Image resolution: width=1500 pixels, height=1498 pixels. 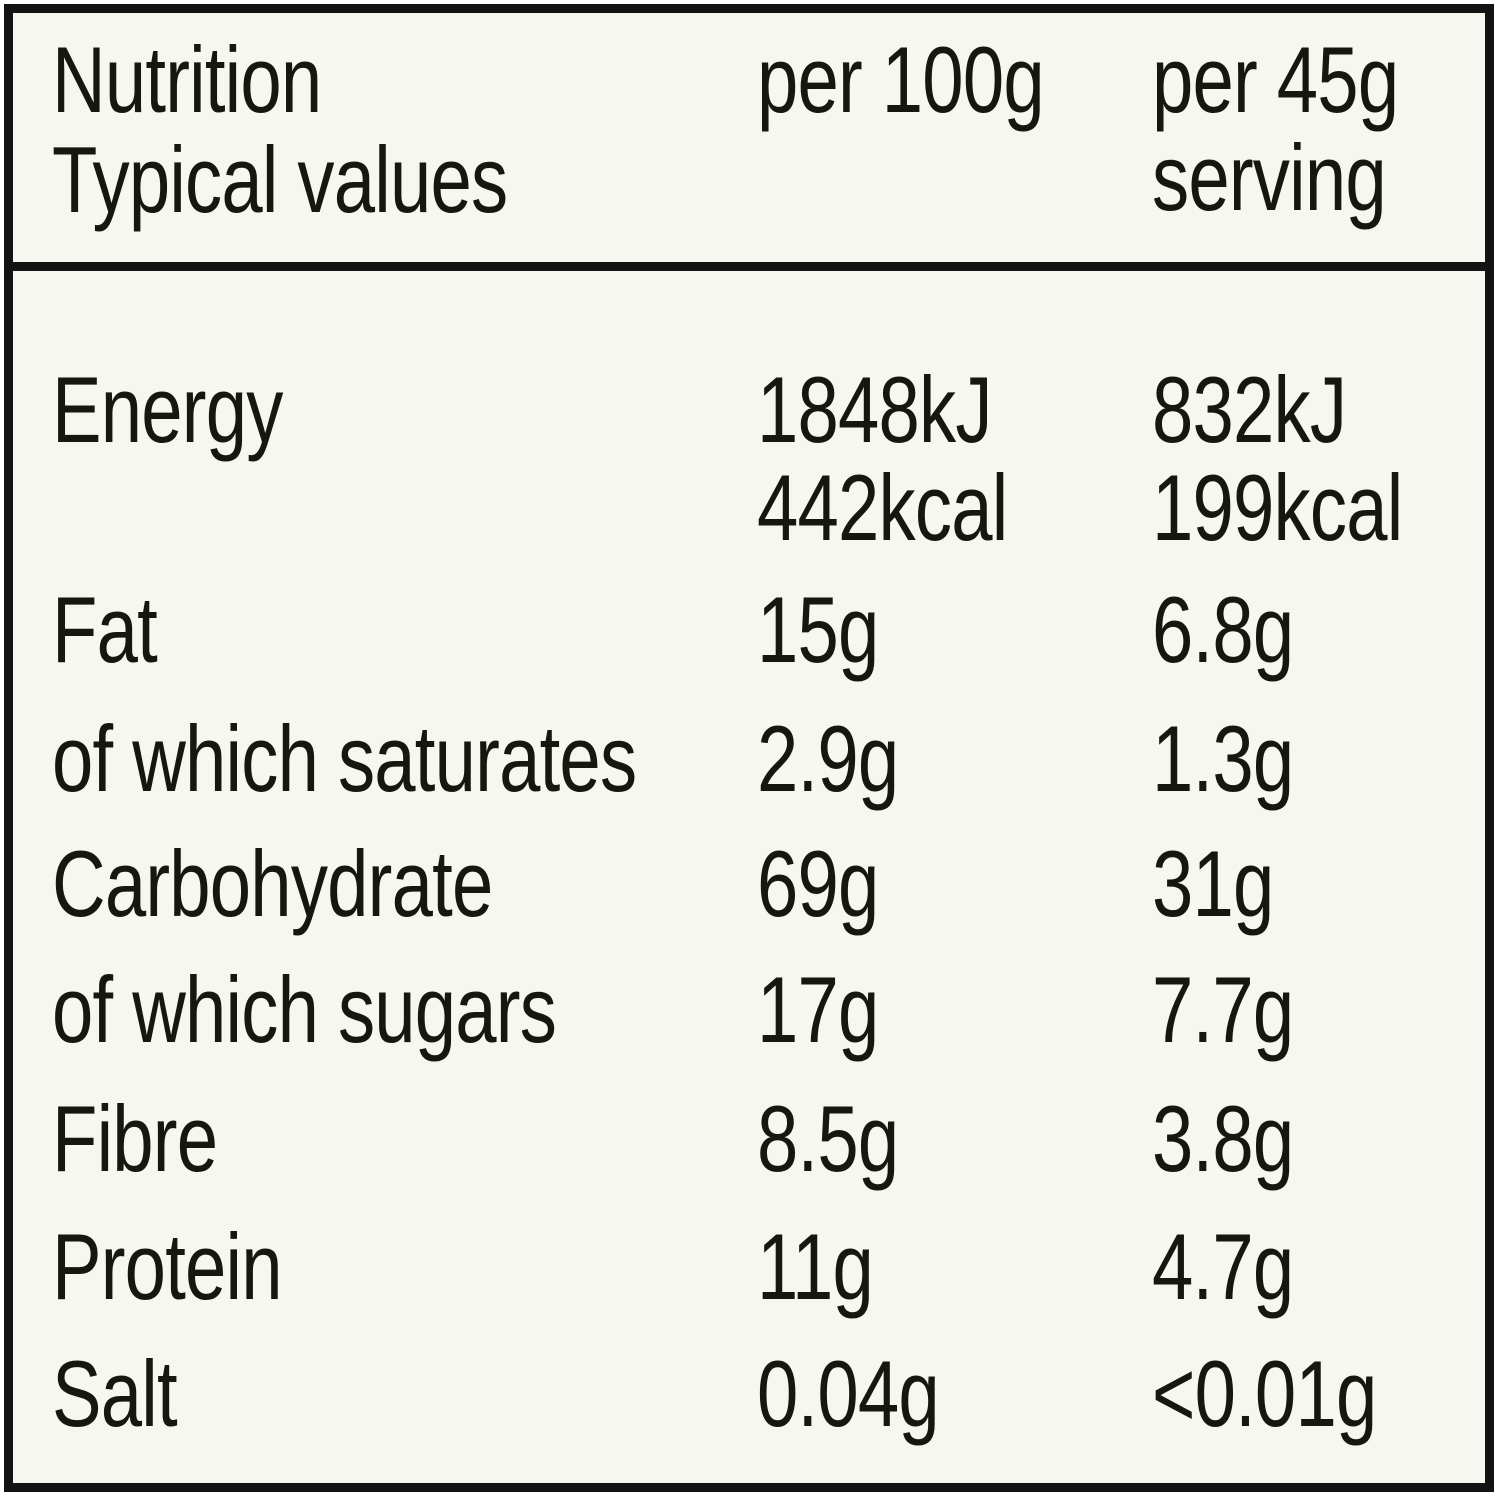 What do you see at coordinates (828, 1138) in the screenshot?
I see `row-value-per-100g: 8.5g` at bounding box center [828, 1138].